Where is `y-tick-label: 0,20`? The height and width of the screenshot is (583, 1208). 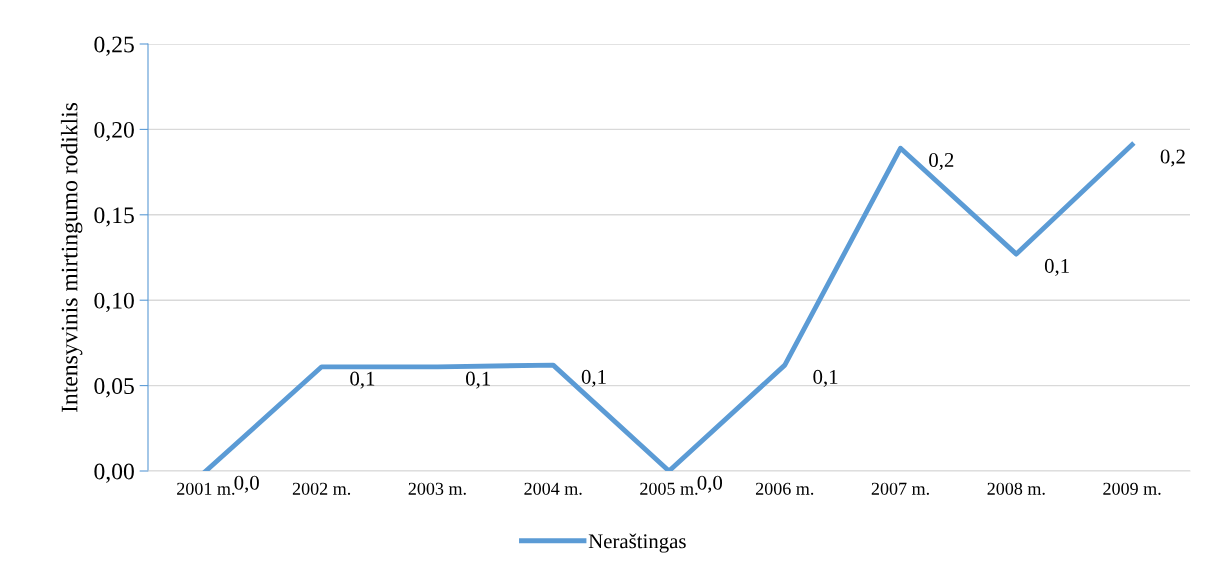 y-tick-label: 0,20 is located at coordinates (114, 131).